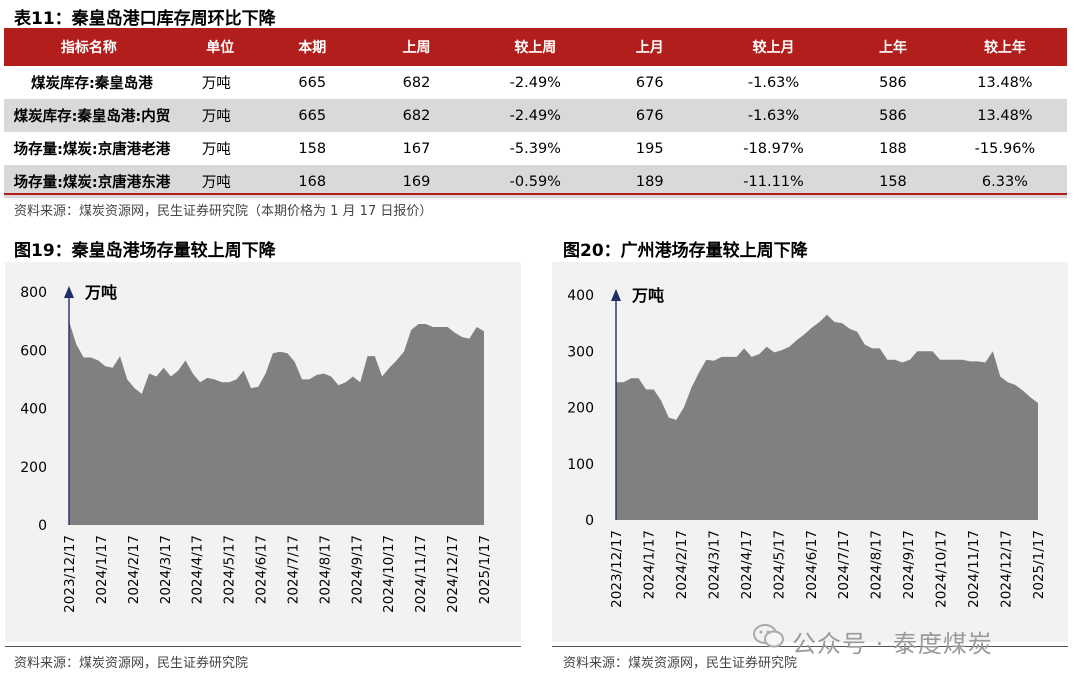  What do you see at coordinates (145, 19) in the screenshot?
I see `table-title: 表11：秦皇岛港口库存周环比下降` at bounding box center [145, 19].